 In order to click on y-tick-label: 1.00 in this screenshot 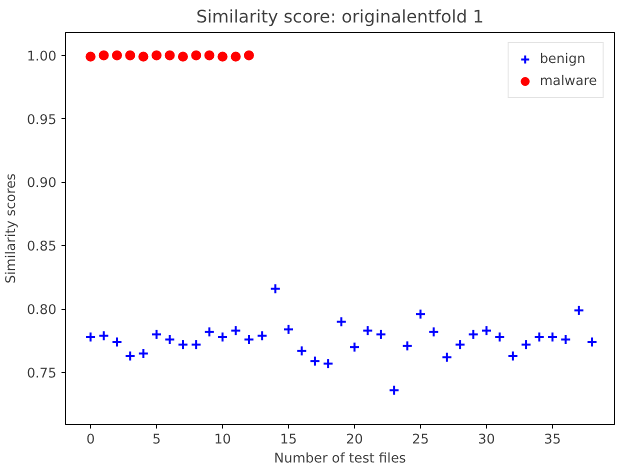, I will do `click(41, 56)`.